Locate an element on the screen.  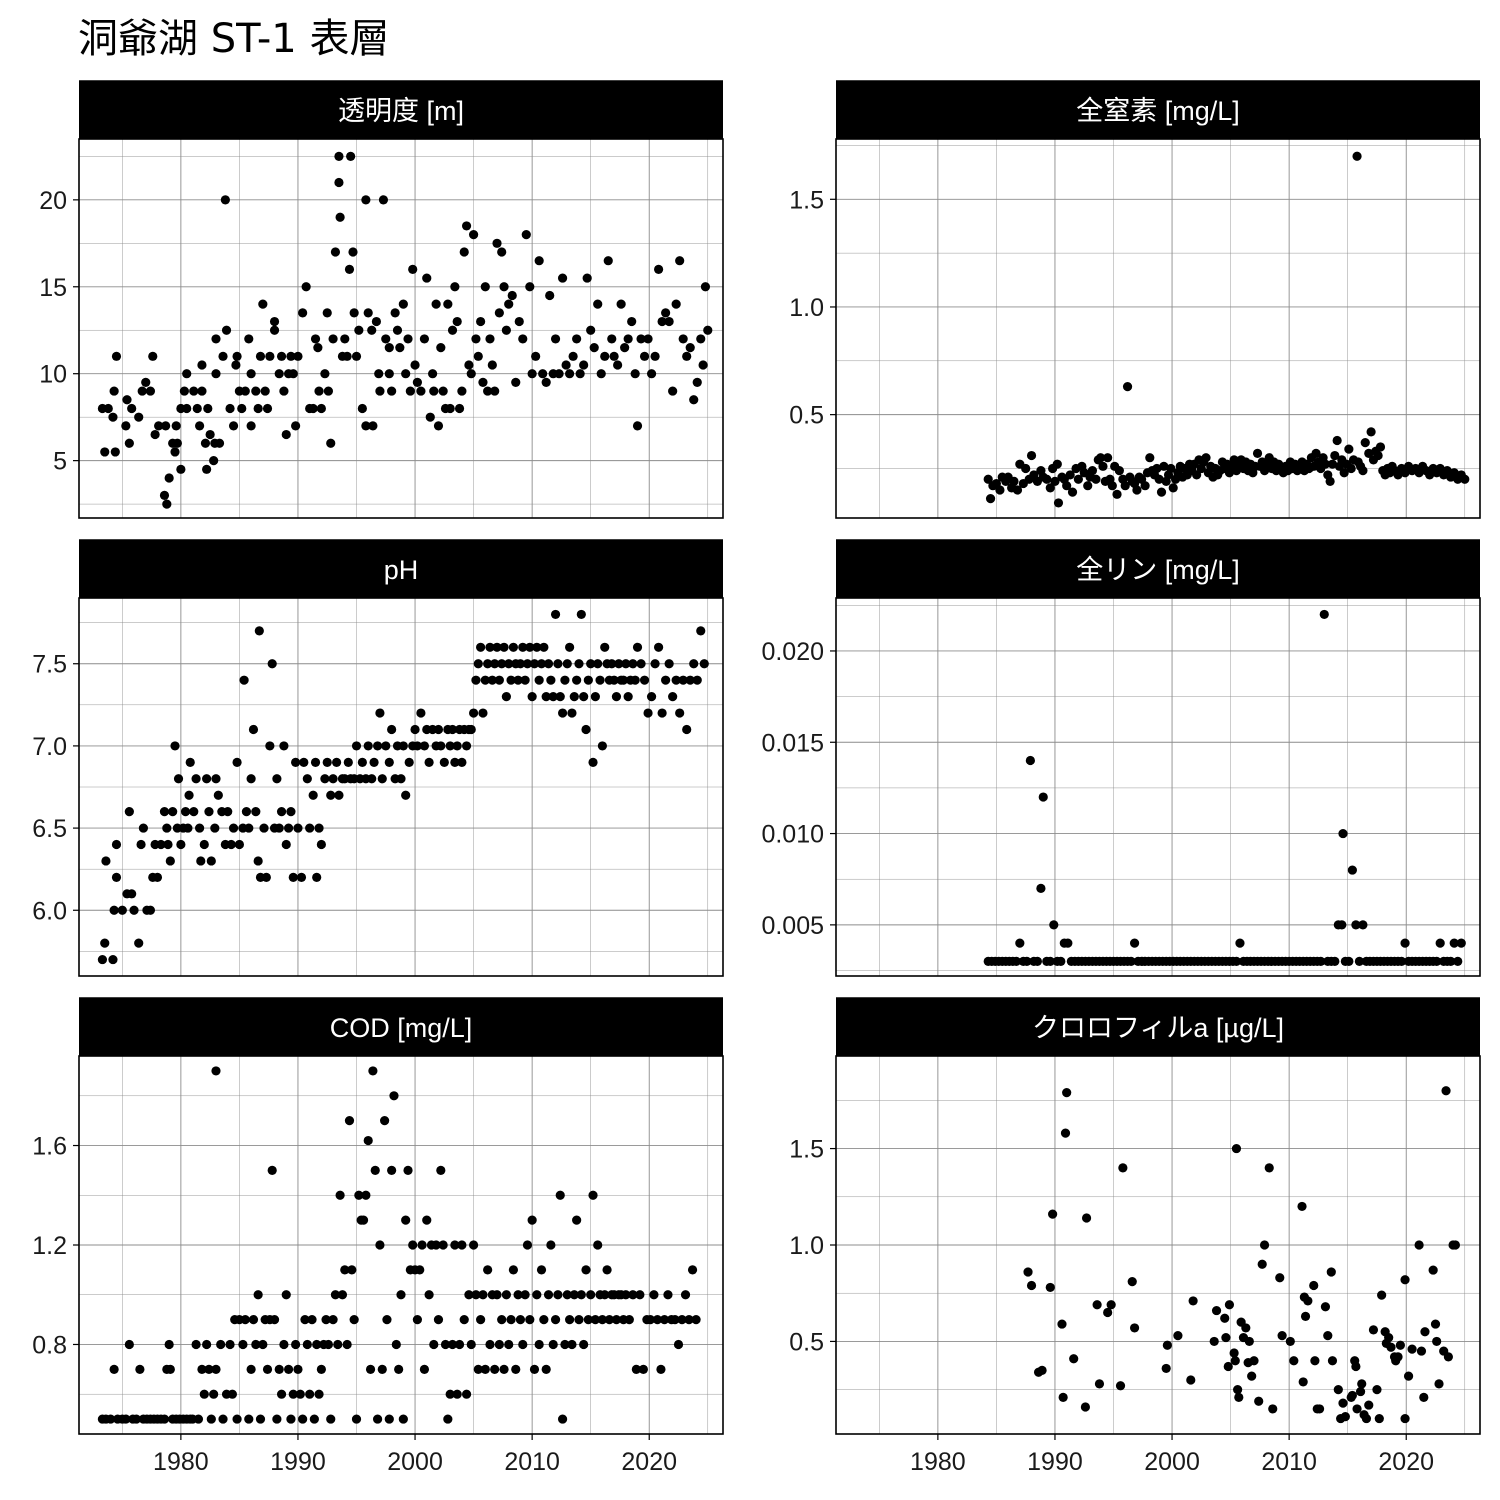
y-tick-label: 0.8 is located at coordinates (49, 1345).